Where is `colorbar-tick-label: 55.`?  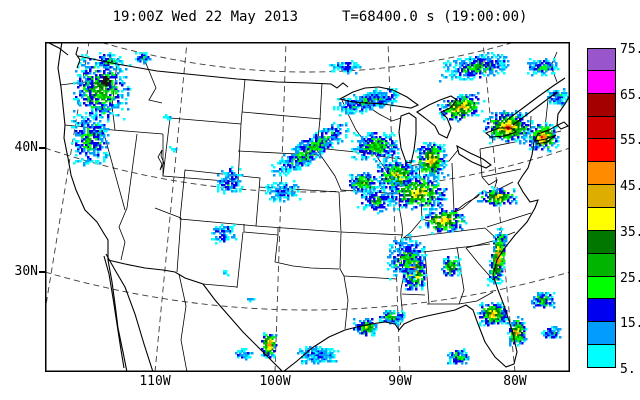
colorbar-tick-label: 55. is located at coordinates (630, 141).